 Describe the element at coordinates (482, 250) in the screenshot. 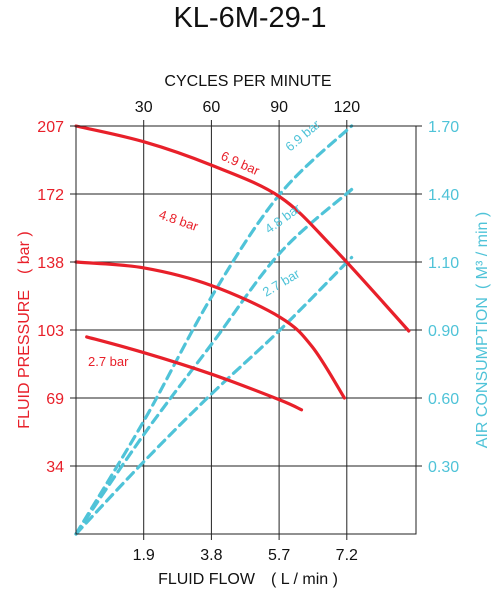

I see `right-axis-title-unit: ( M³ / min )` at that location.